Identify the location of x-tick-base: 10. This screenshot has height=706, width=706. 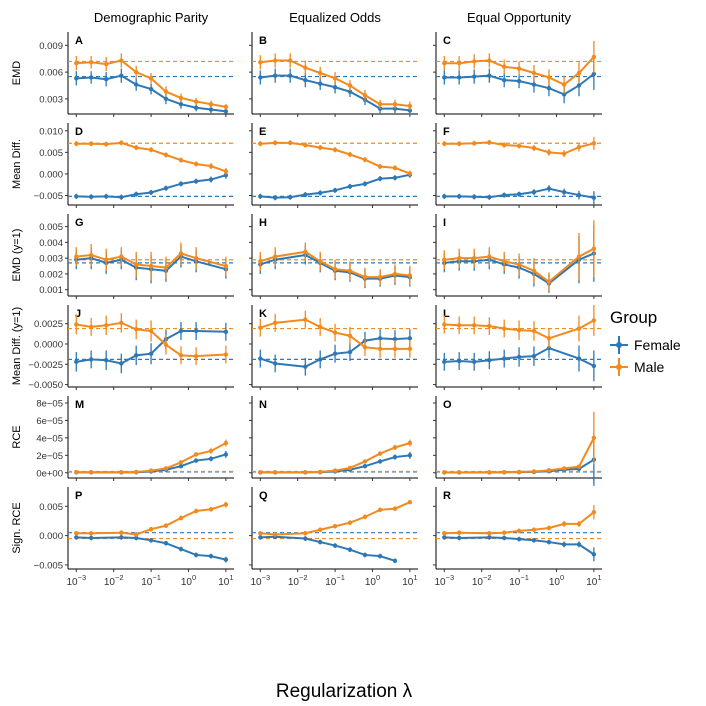
(331, 582).